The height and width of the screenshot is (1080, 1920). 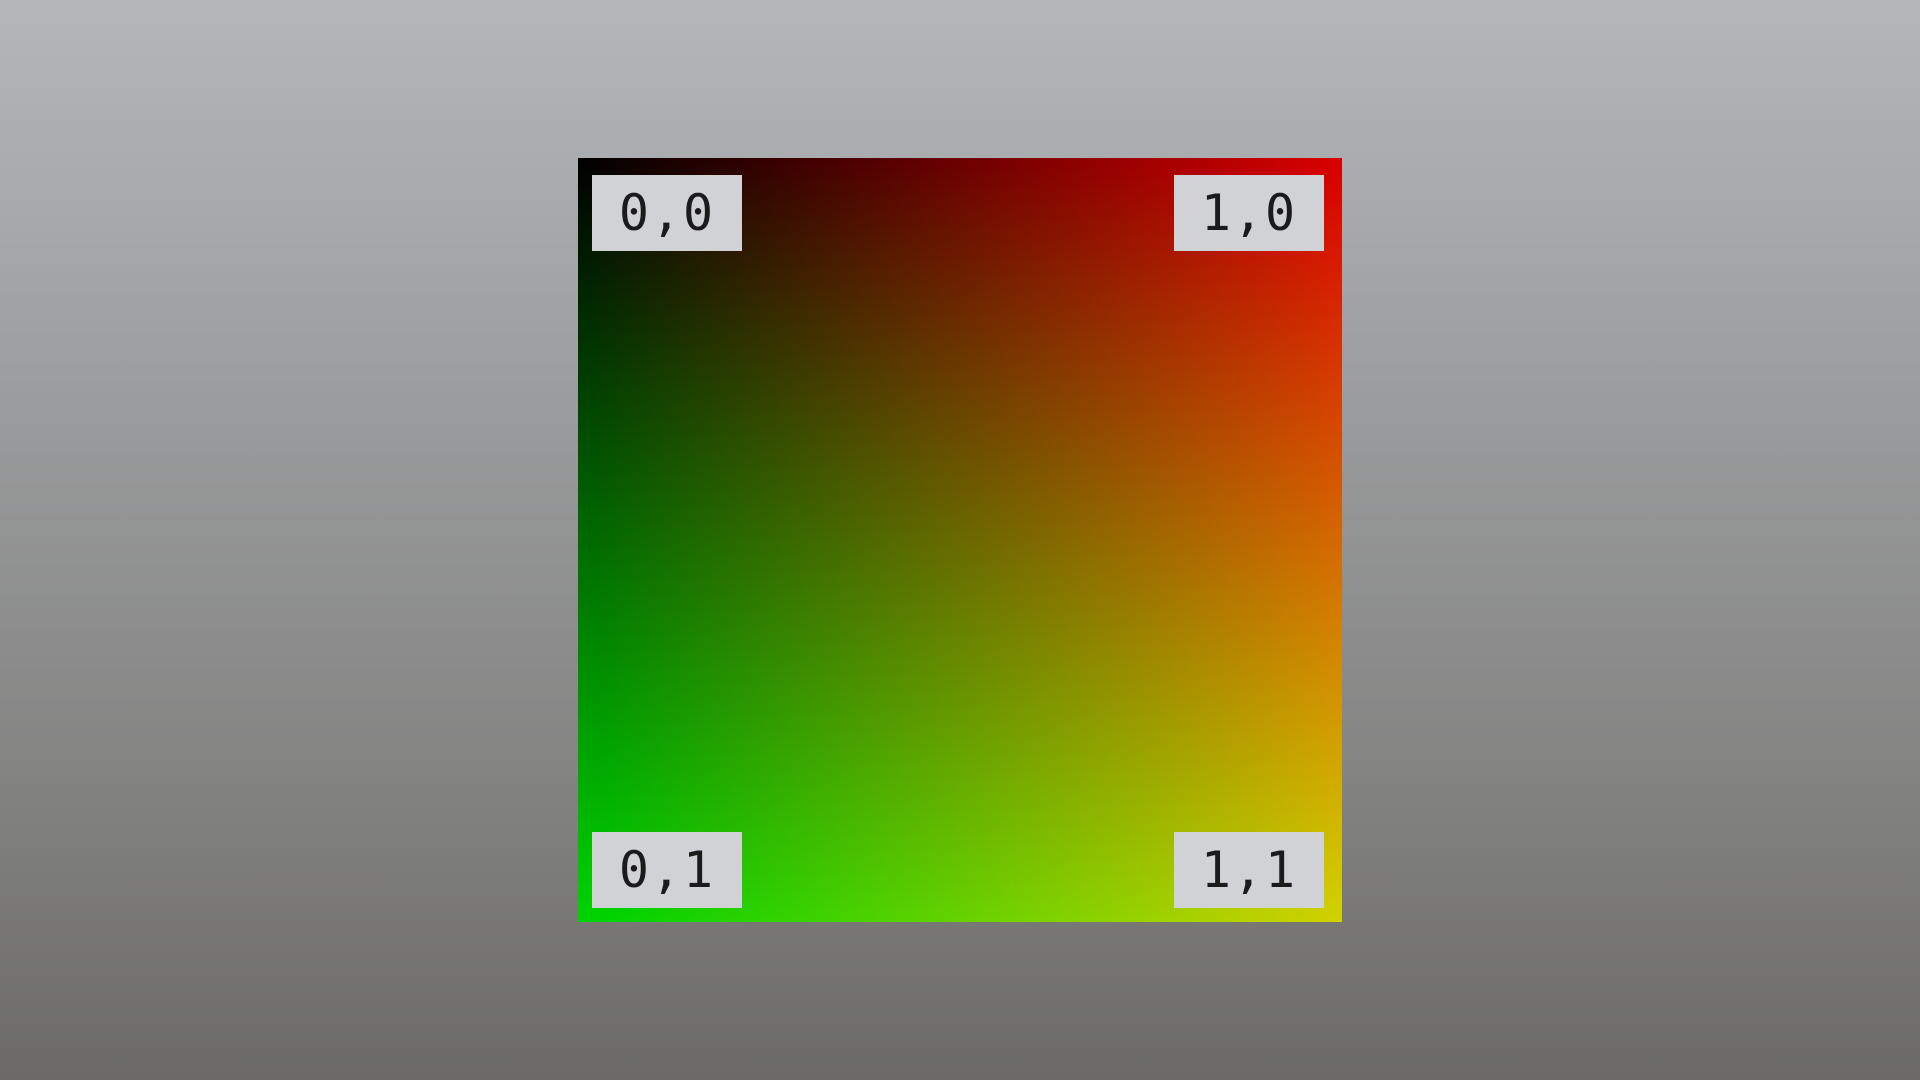 What do you see at coordinates (667, 213) in the screenshot?
I see `corner-label-top-left: 0,0` at bounding box center [667, 213].